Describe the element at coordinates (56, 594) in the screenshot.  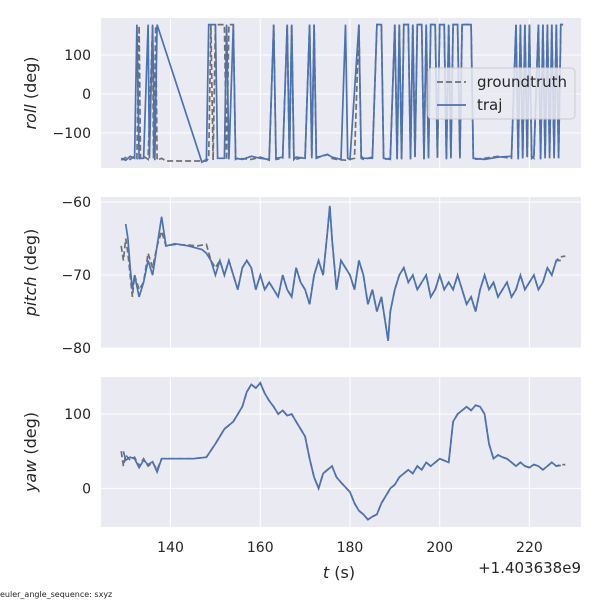
I see `footnote: euler_angle_sequence: sxyz` at that location.